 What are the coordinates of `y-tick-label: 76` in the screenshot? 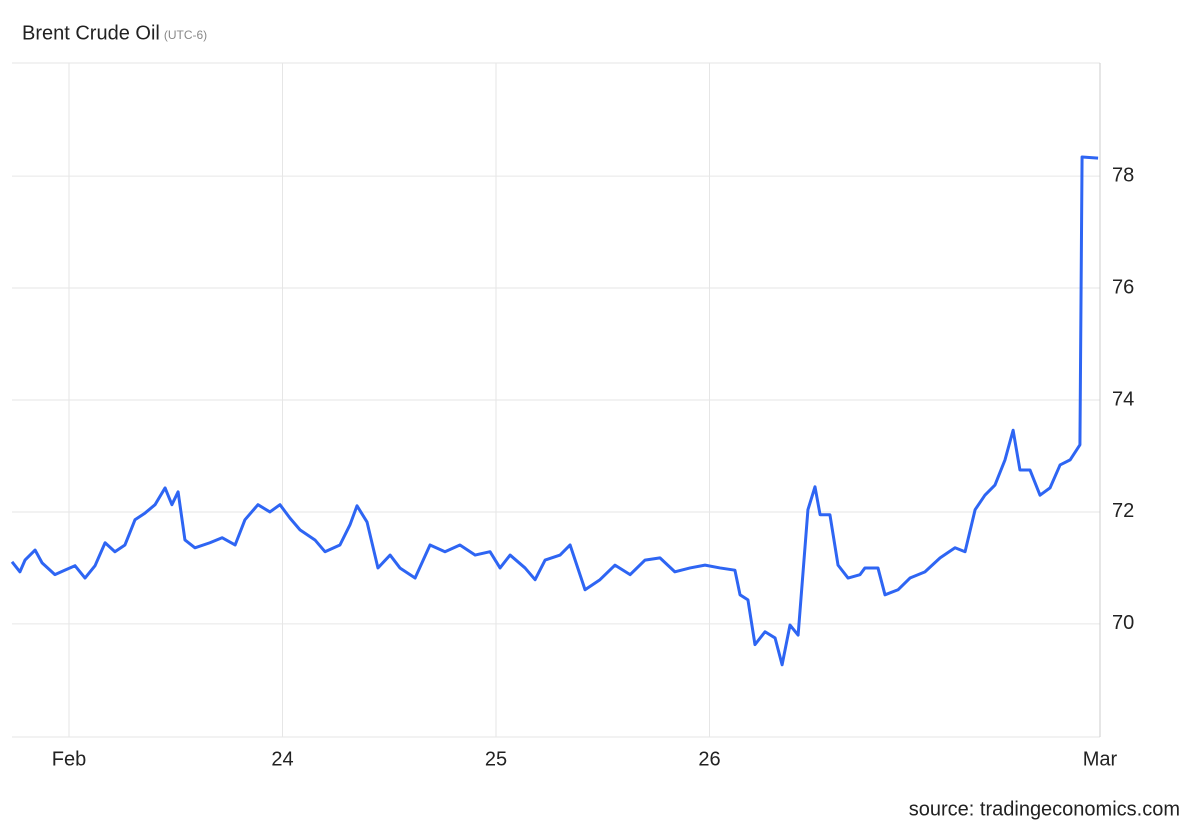 It's located at (1123, 287).